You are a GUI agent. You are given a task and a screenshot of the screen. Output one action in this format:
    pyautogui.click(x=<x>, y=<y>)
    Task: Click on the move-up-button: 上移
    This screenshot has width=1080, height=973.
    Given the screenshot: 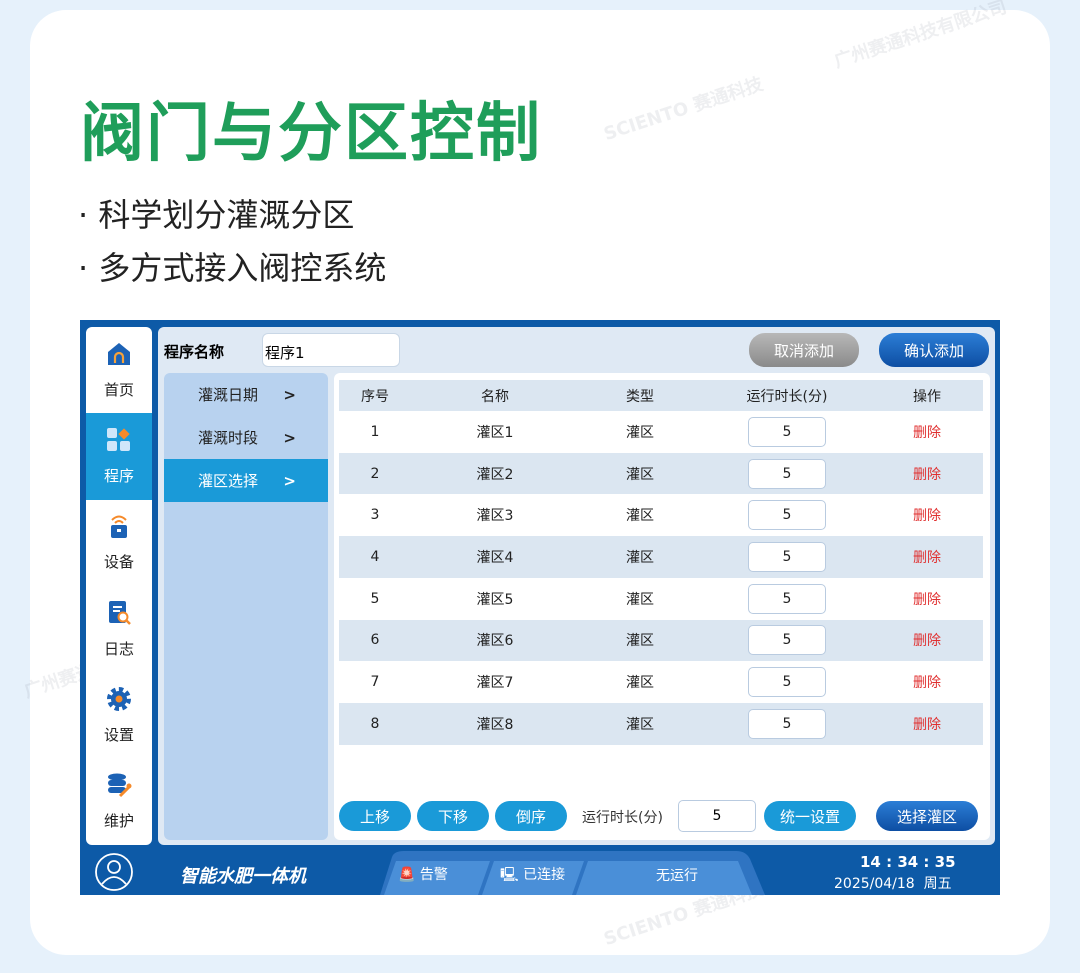 What is the action you would take?
    pyautogui.click(x=375, y=816)
    